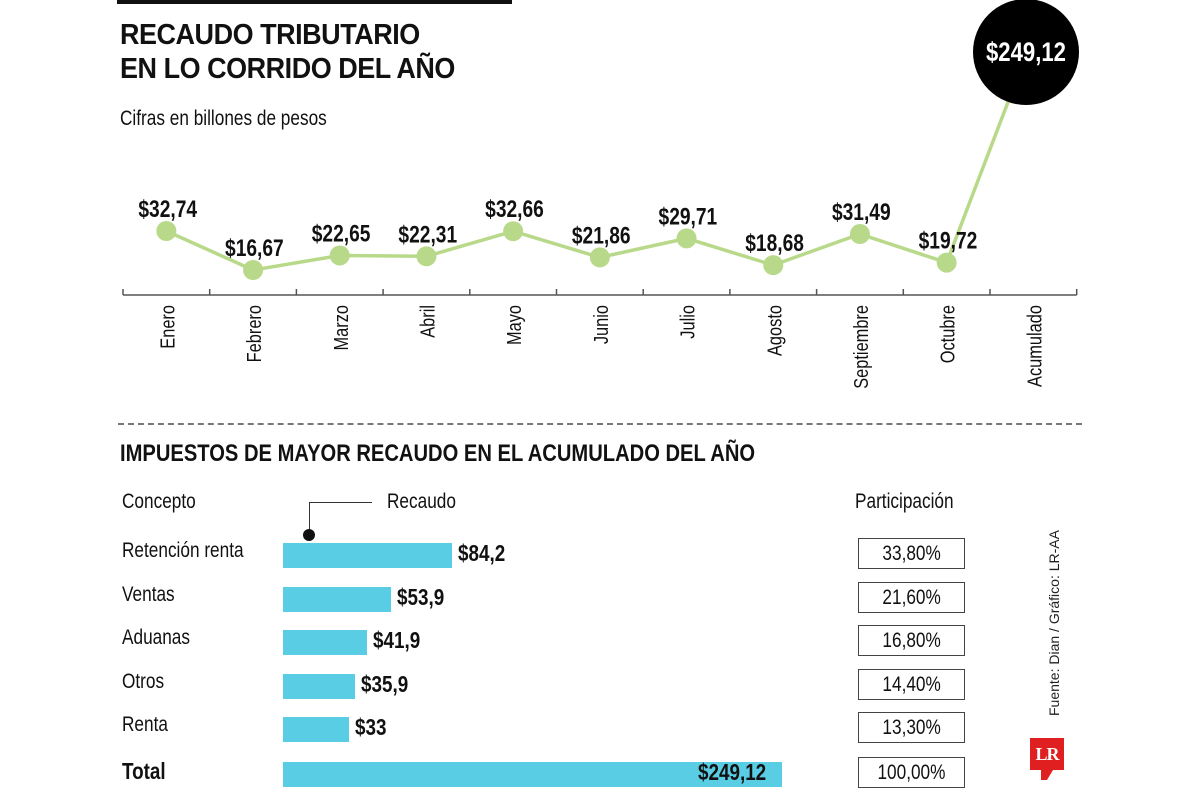  Describe the element at coordinates (144, 771) in the screenshot. I see `row-label-concepto: Total` at that location.